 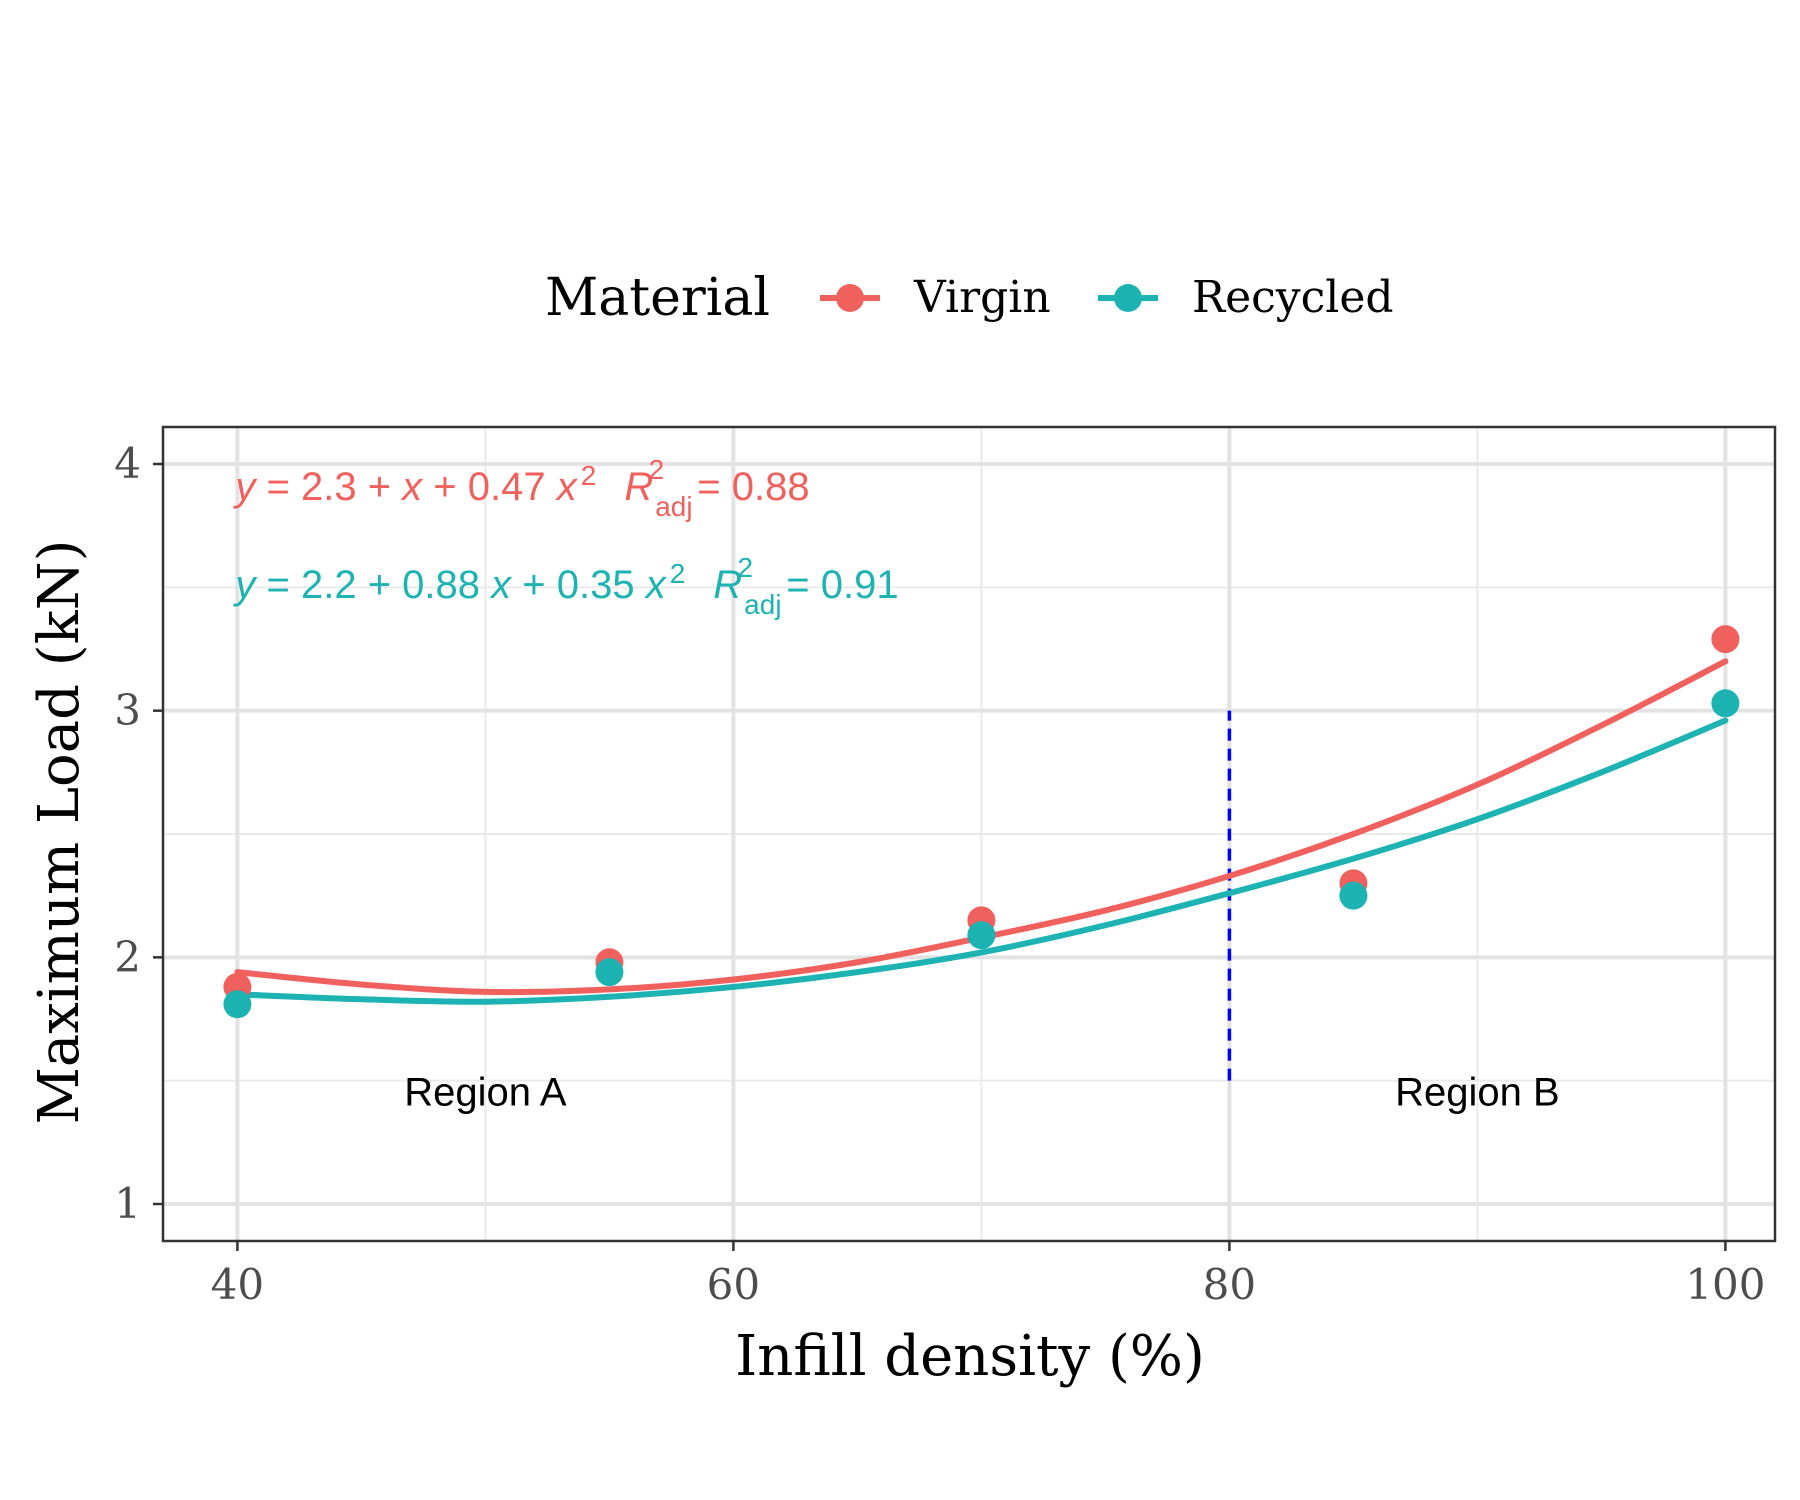 I want to click on eq-virgin-r: R, so click(x=638, y=487).